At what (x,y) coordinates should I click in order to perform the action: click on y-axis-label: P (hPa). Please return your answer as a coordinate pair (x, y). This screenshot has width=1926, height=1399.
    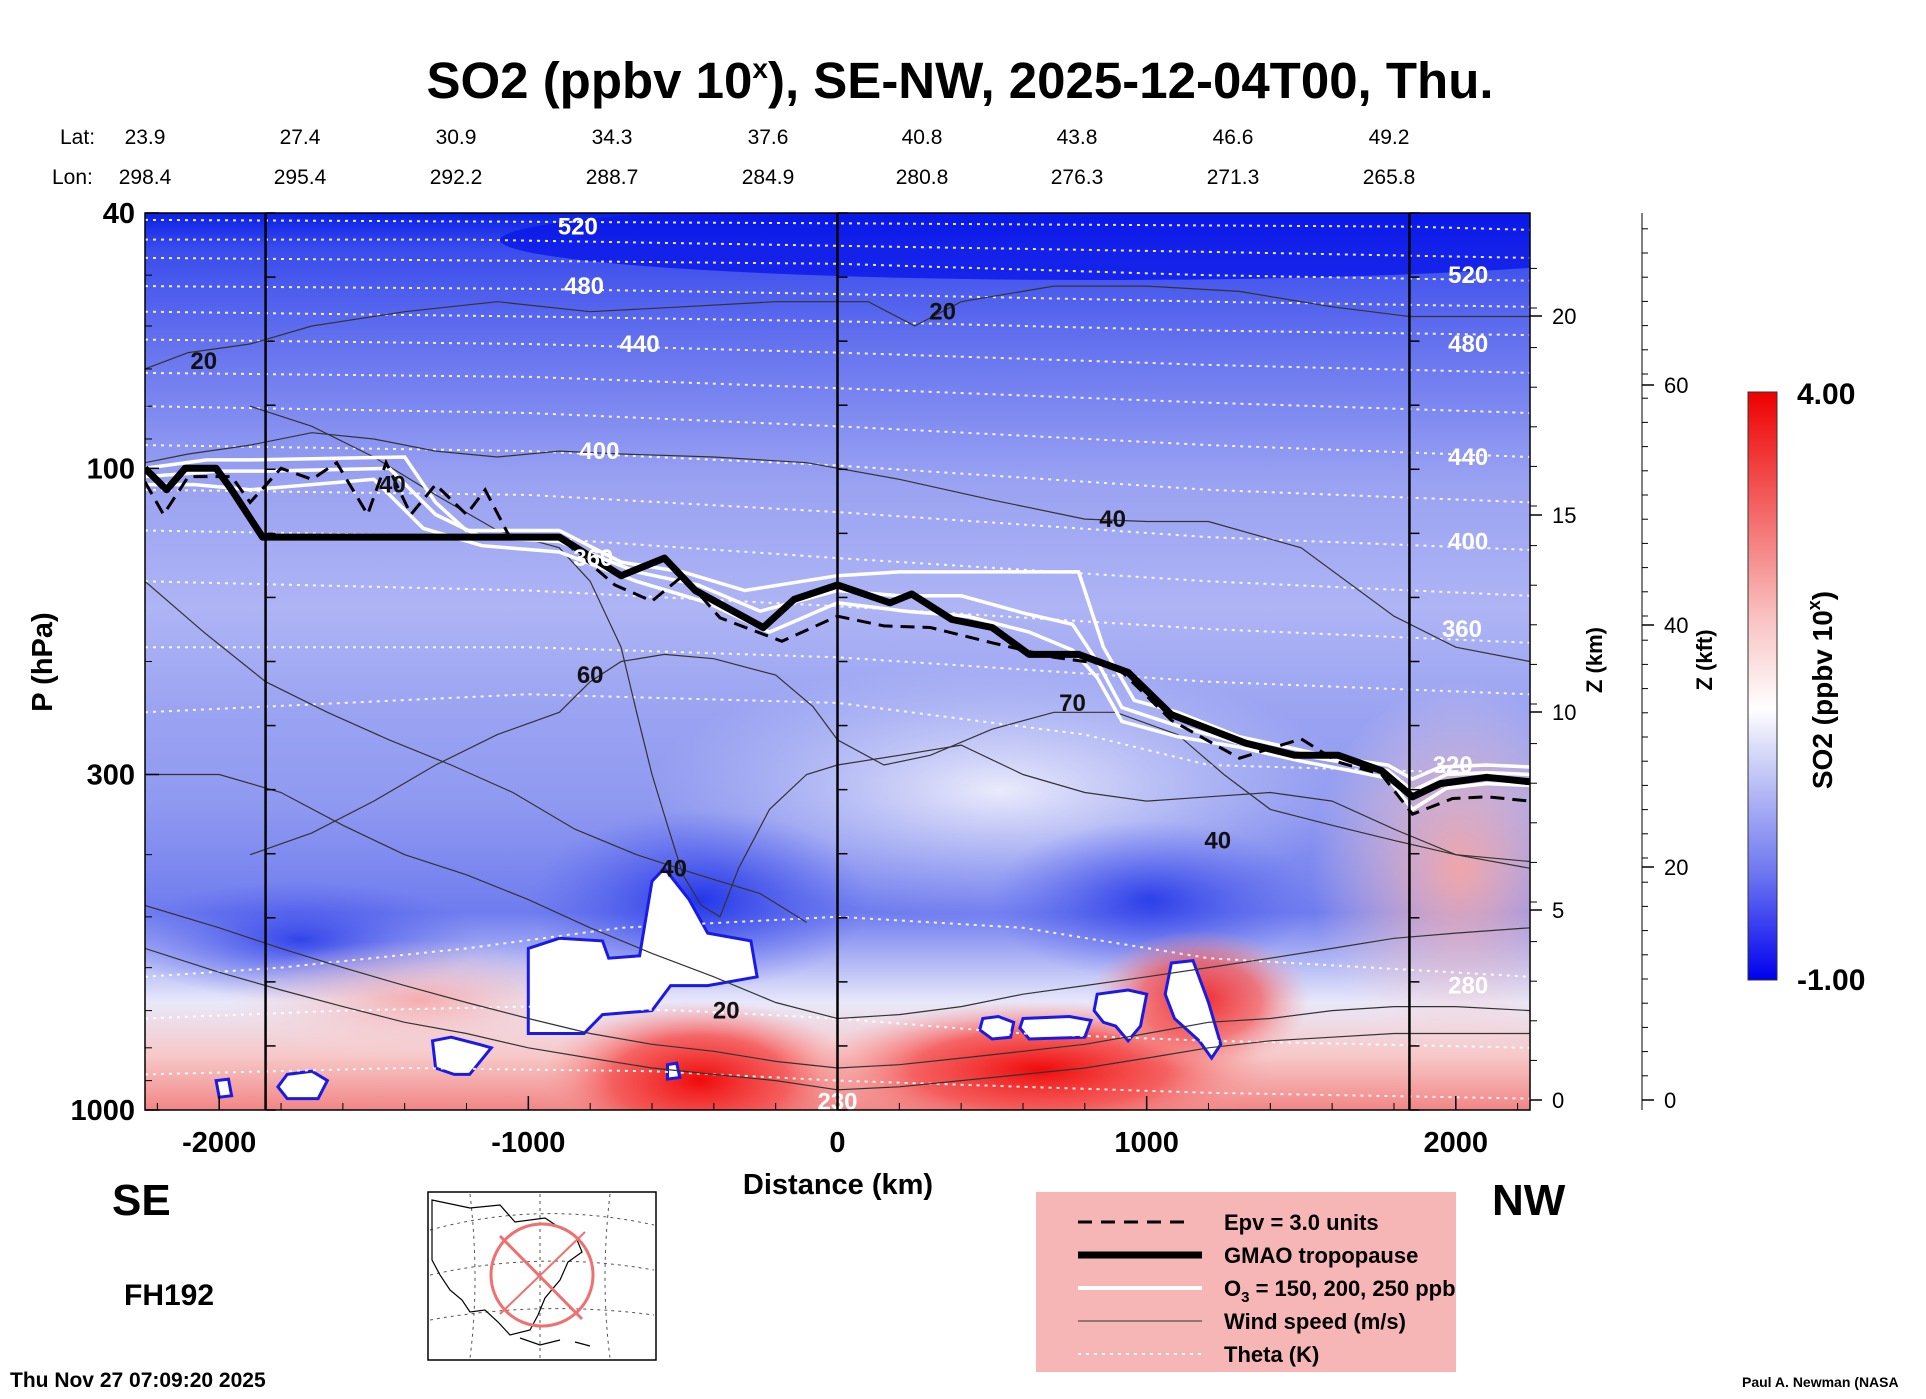
    Looking at the image, I should click on (43, 661).